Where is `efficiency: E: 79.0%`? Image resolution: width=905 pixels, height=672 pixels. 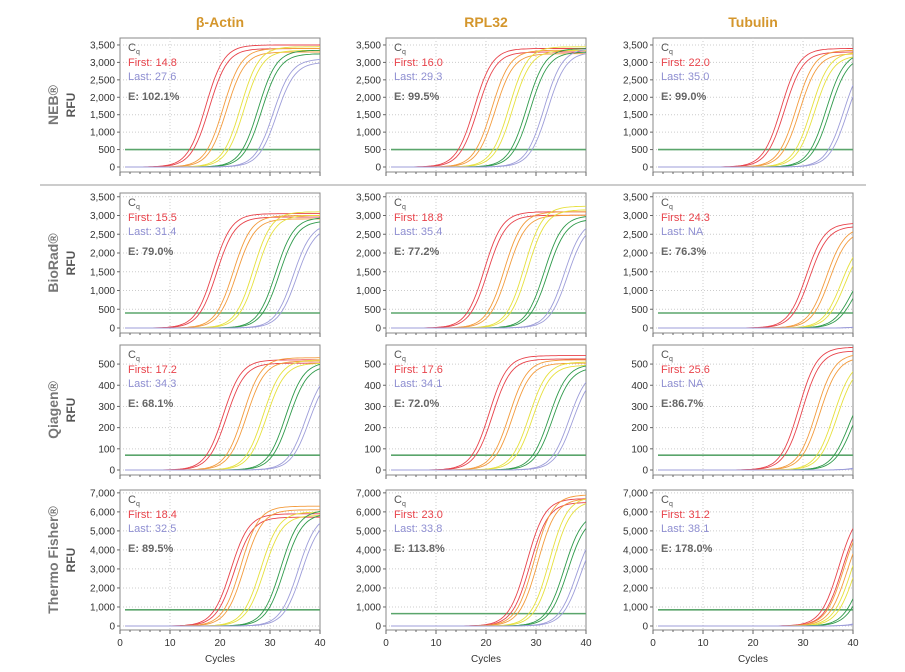 efficiency: E: 79.0% is located at coordinates (150, 252).